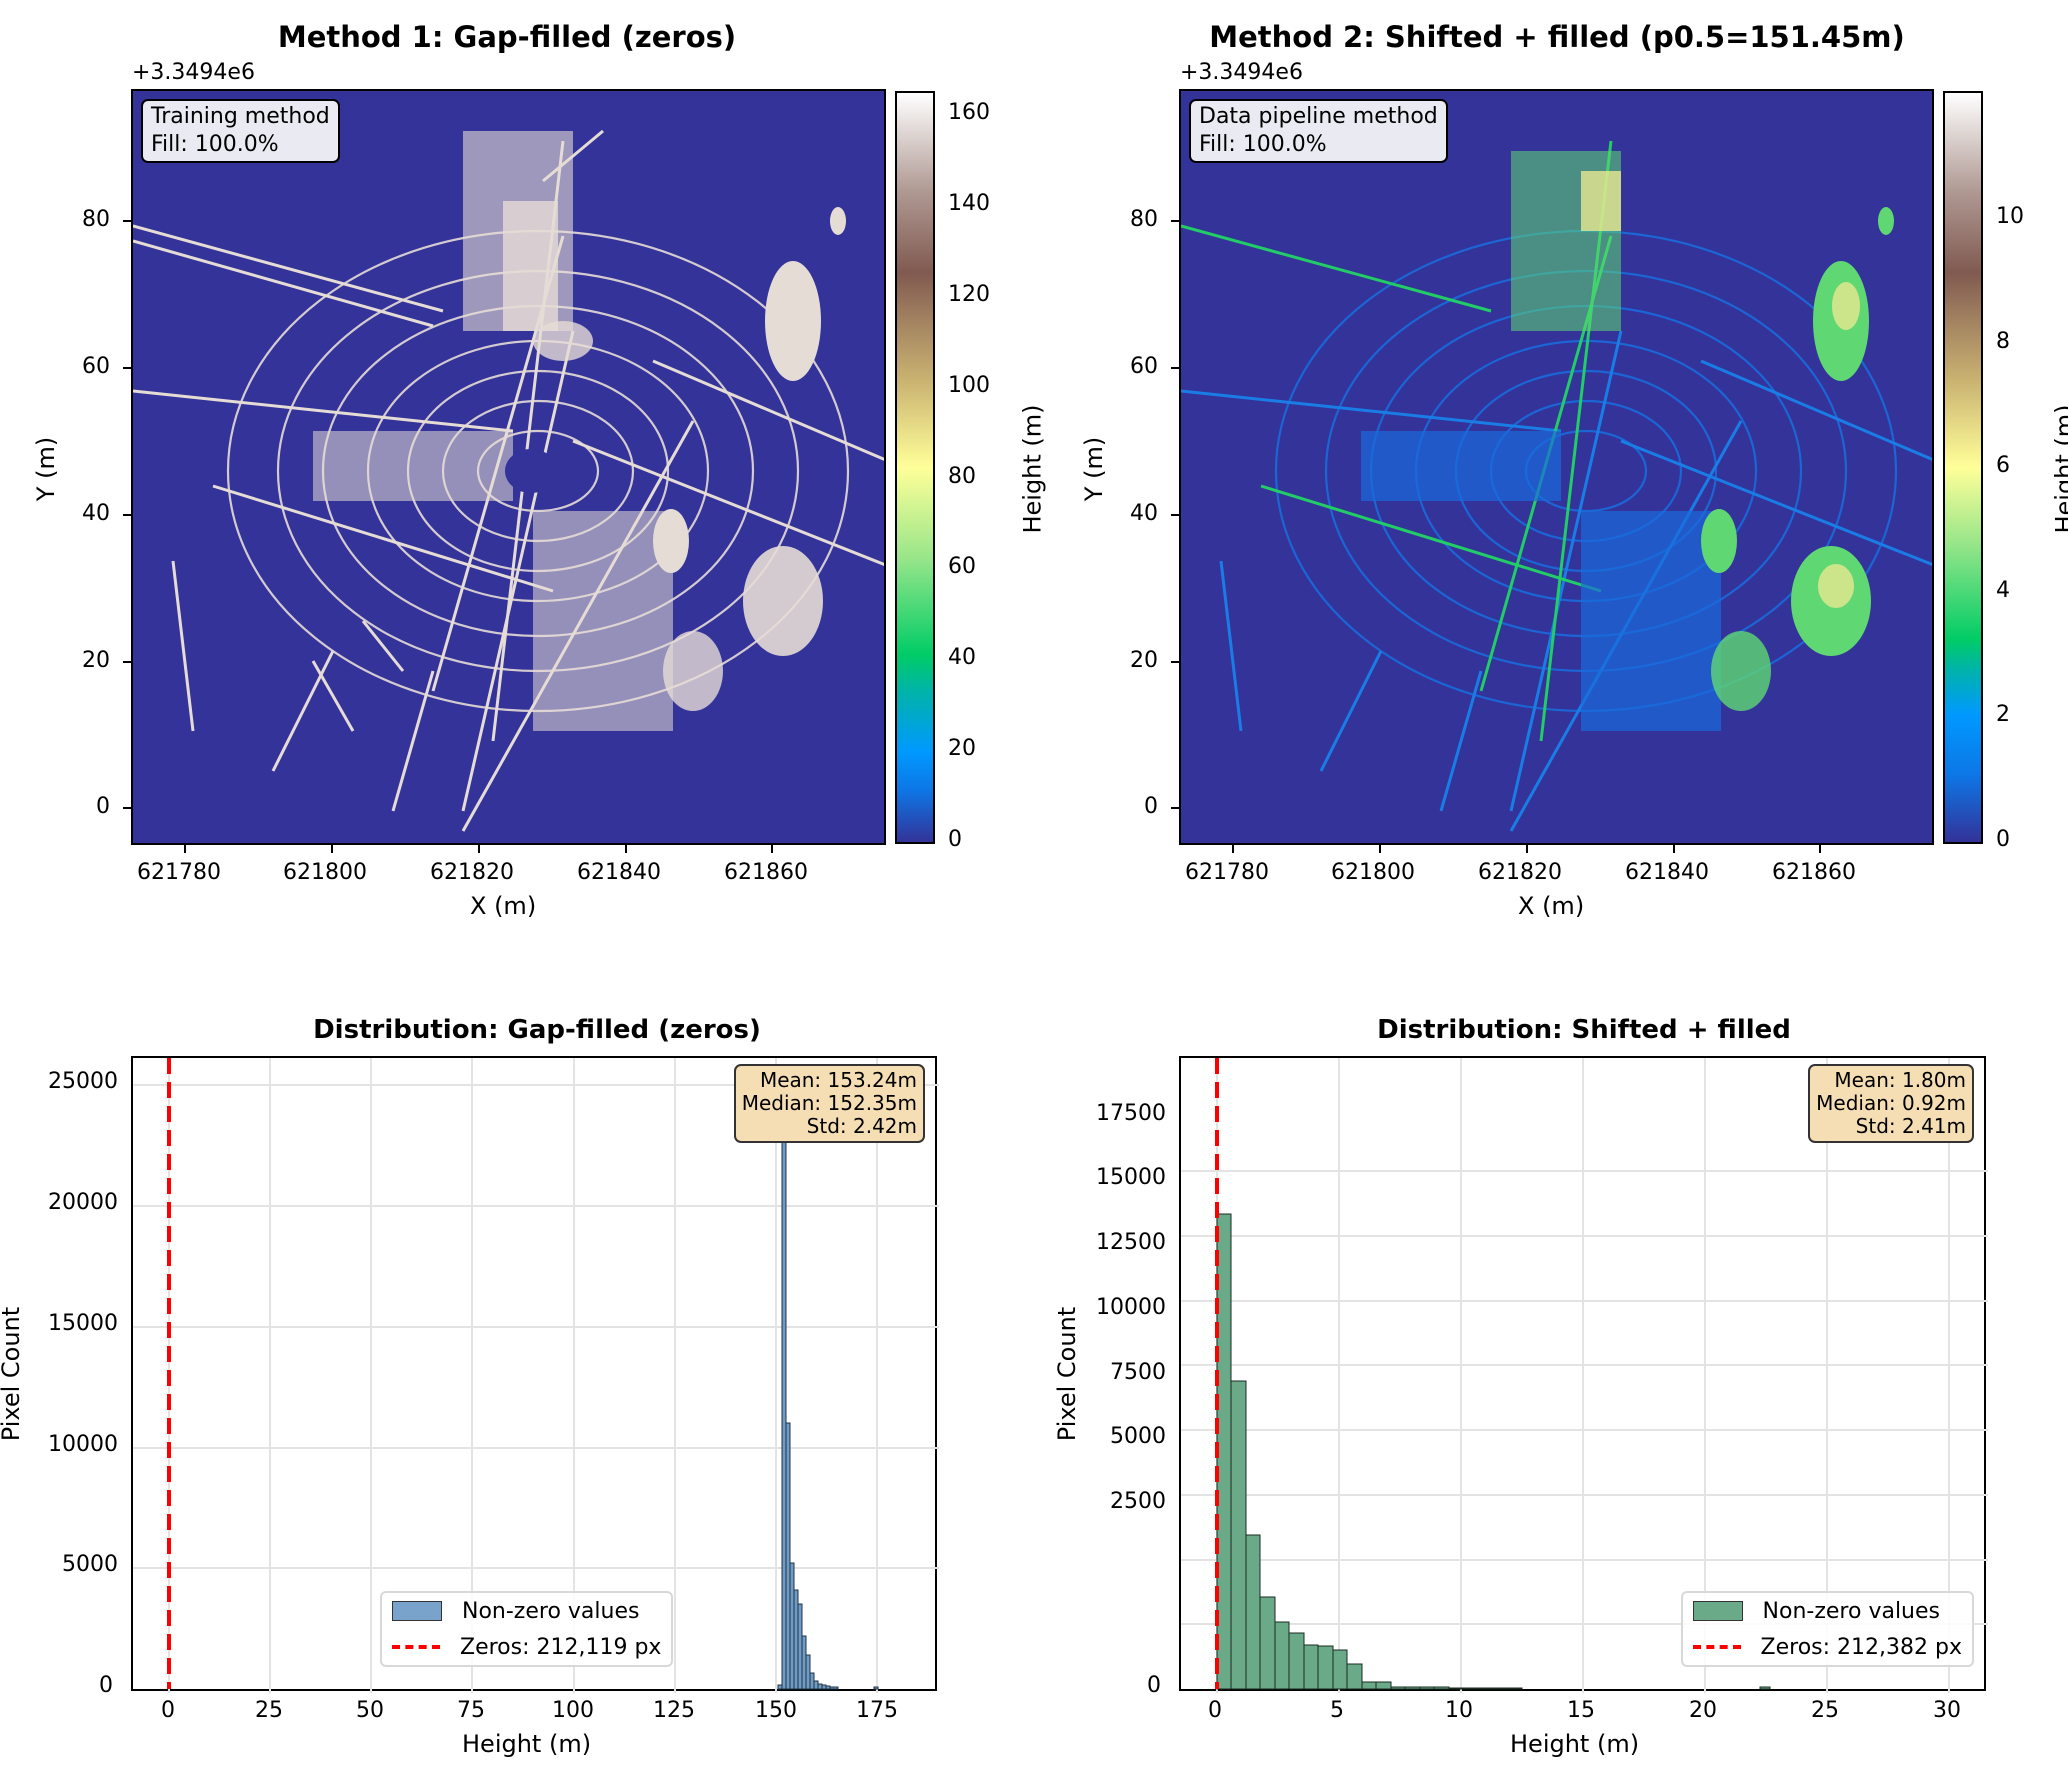 The height and width of the screenshot is (1776, 2068). I want to click on method1-title: Method 1: Gap-filled (zeros), so click(507, 37).